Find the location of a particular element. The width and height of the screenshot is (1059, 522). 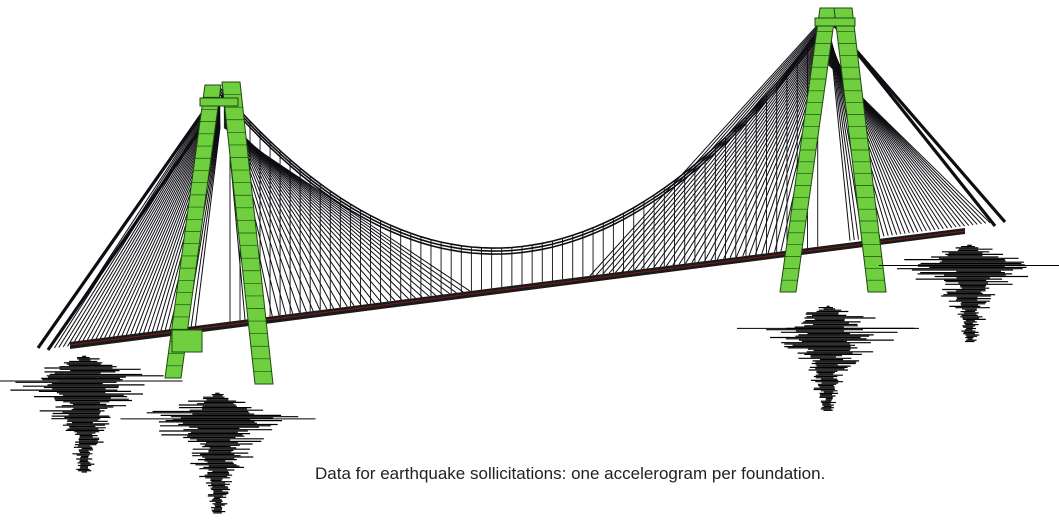

pylon-base is located at coordinates (187, 341).